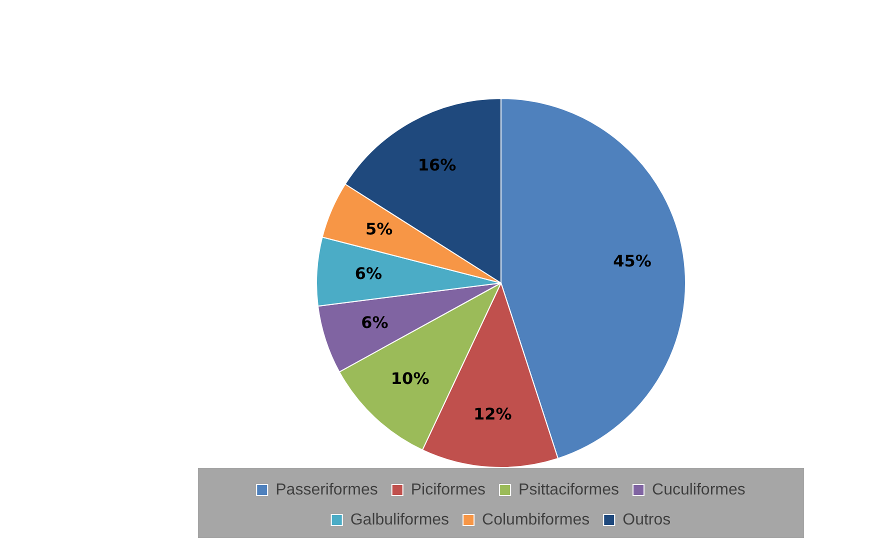 This screenshot has width=872, height=546. Describe the element at coordinates (536, 519) in the screenshot. I see `legend-label: Columbiformes` at that location.